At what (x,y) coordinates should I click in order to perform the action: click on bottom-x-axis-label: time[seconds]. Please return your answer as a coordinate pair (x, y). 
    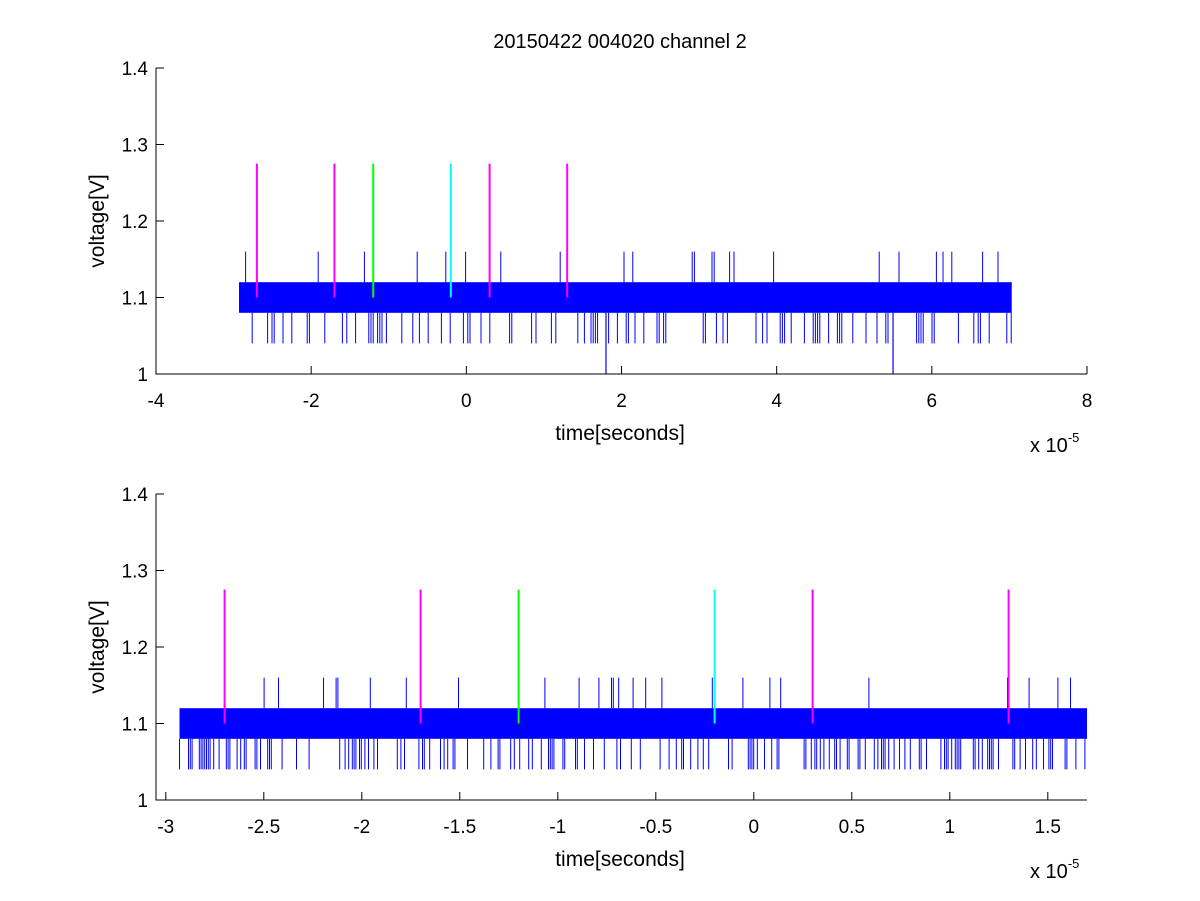
    Looking at the image, I should click on (620, 859).